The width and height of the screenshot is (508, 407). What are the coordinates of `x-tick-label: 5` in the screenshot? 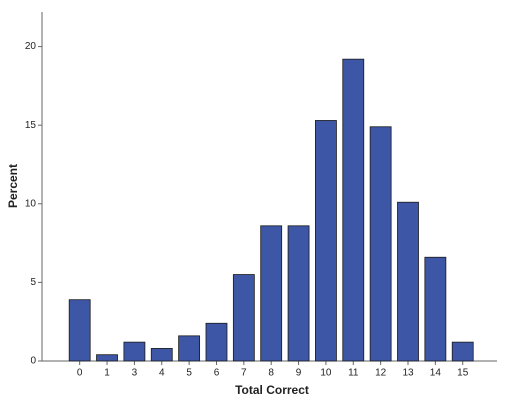 It's located at (189, 373).